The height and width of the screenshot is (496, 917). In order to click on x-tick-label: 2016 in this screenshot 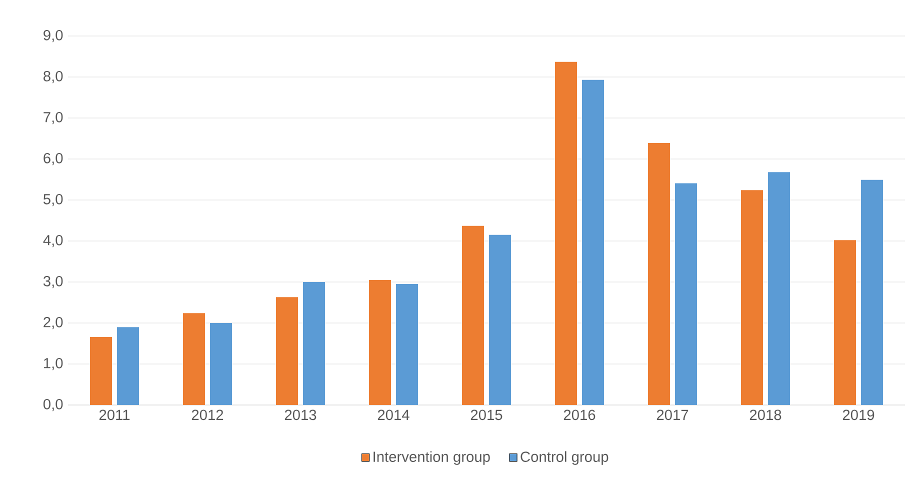, I will do `click(580, 415)`.